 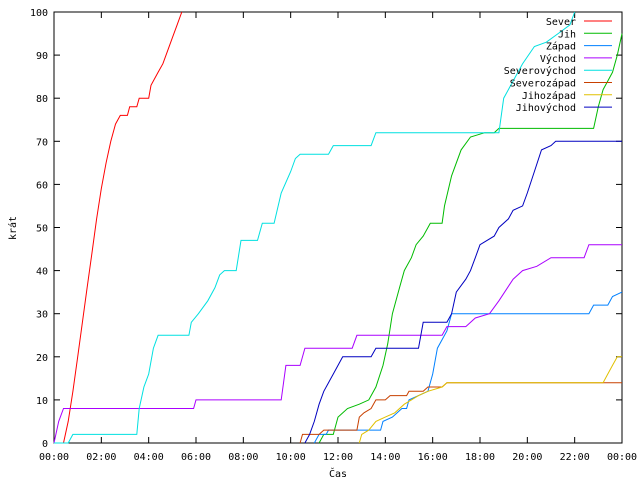 What do you see at coordinates (480, 457) in the screenshot?
I see `x-tick-label: 18:00` at bounding box center [480, 457].